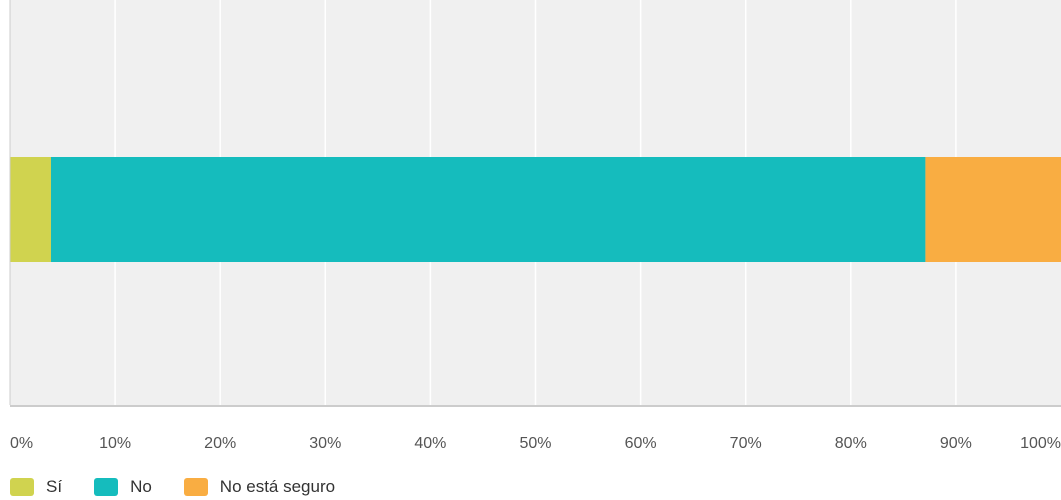 The width and height of the screenshot is (1061, 500). I want to click on legend-item-no-esta-seguro: No está seguro, so click(259, 487).